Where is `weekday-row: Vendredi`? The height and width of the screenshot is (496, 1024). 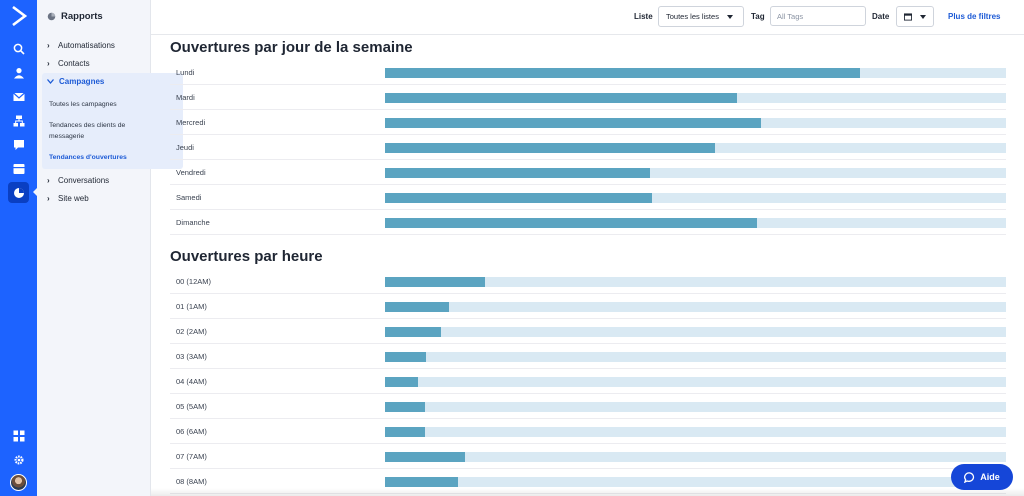 weekday-row: Vendredi is located at coordinates (588, 172).